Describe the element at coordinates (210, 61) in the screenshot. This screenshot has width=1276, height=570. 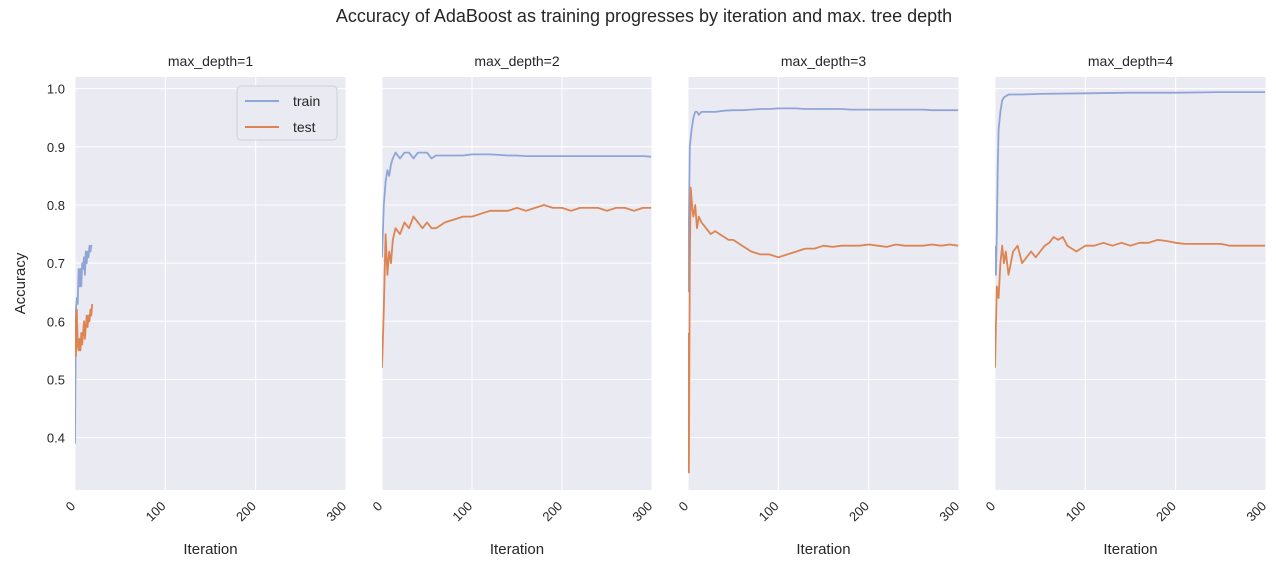
I see `subplot-title: max_depth=1` at that location.